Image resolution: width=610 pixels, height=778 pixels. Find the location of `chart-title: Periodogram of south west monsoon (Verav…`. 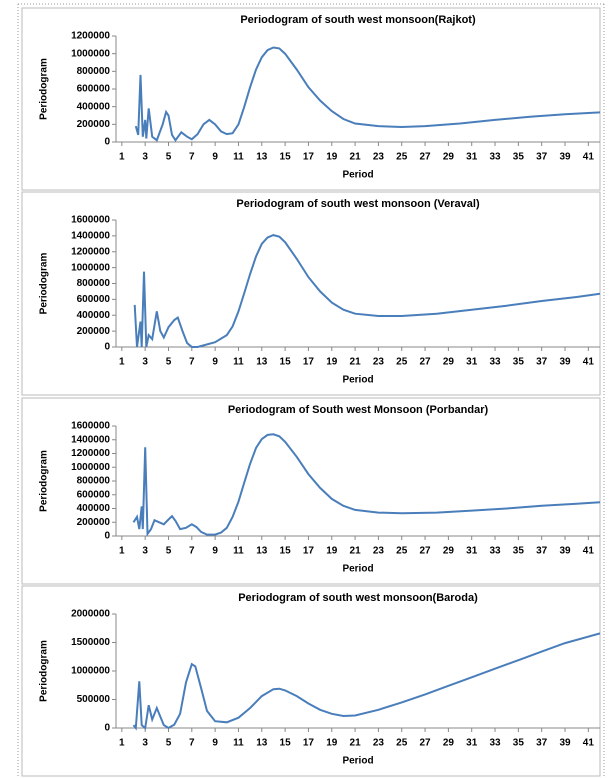

chart-title: Periodogram of south west monsoon (Verav… is located at coordinates (358, 204).